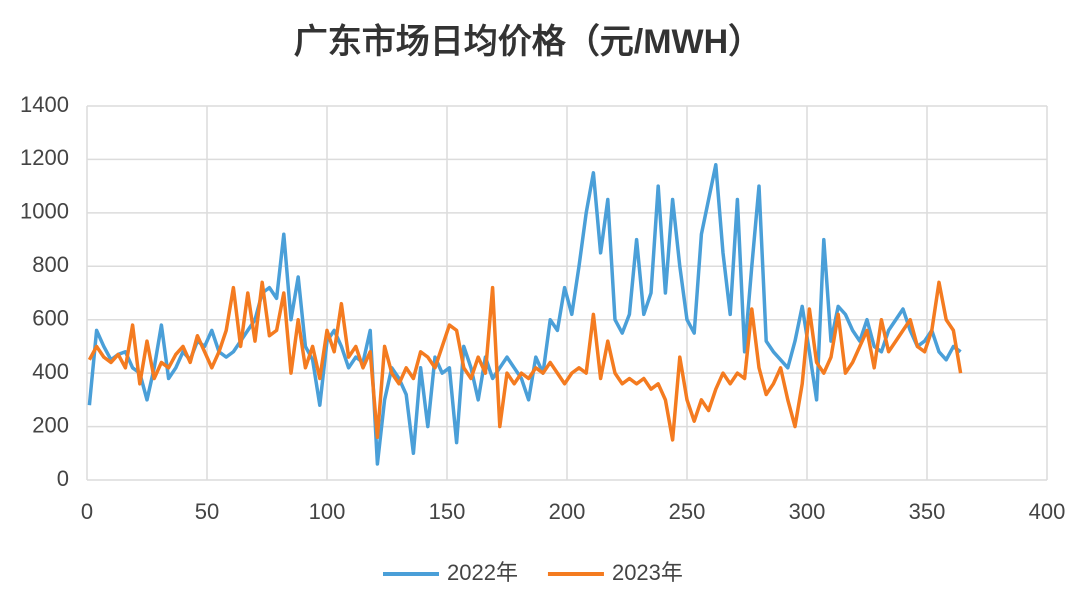 The height and width of the screenshot is (606, 1080). I want to click on x-tick-label: 400, so click(1047, 511).